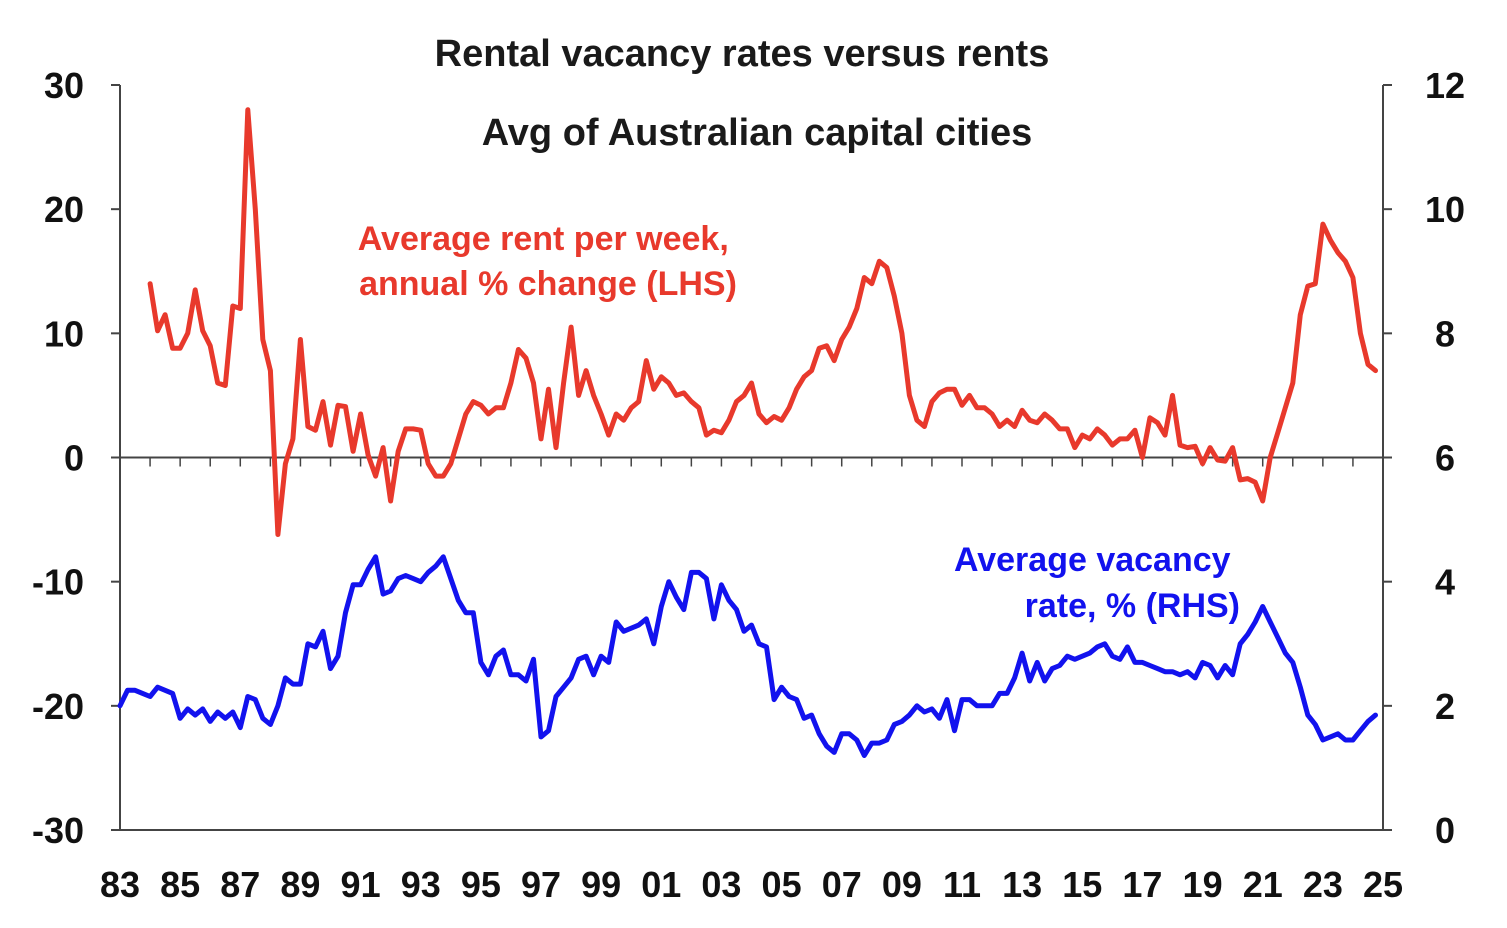 This screenshot has width=1507, height=928. I want to click on left-tick-label: -30, so click(58, 830).